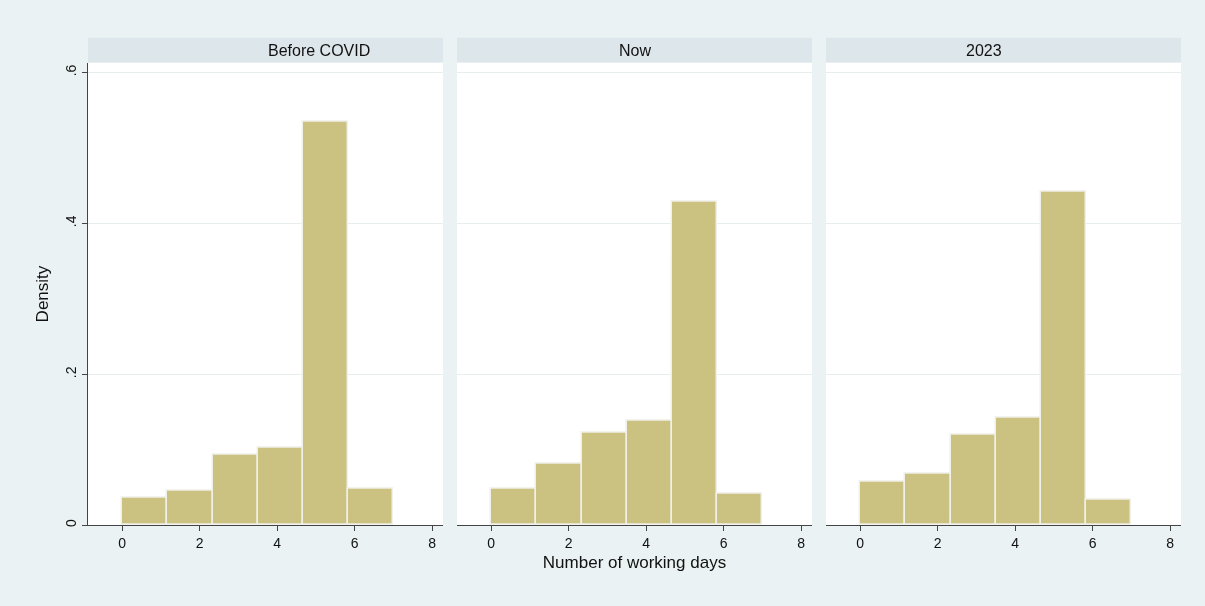 The height and width of the screenshot is (606, 1205). Describe the element at coordinates (71, 70) in the screenshot. I see `y-tick-label: .6` at that location.